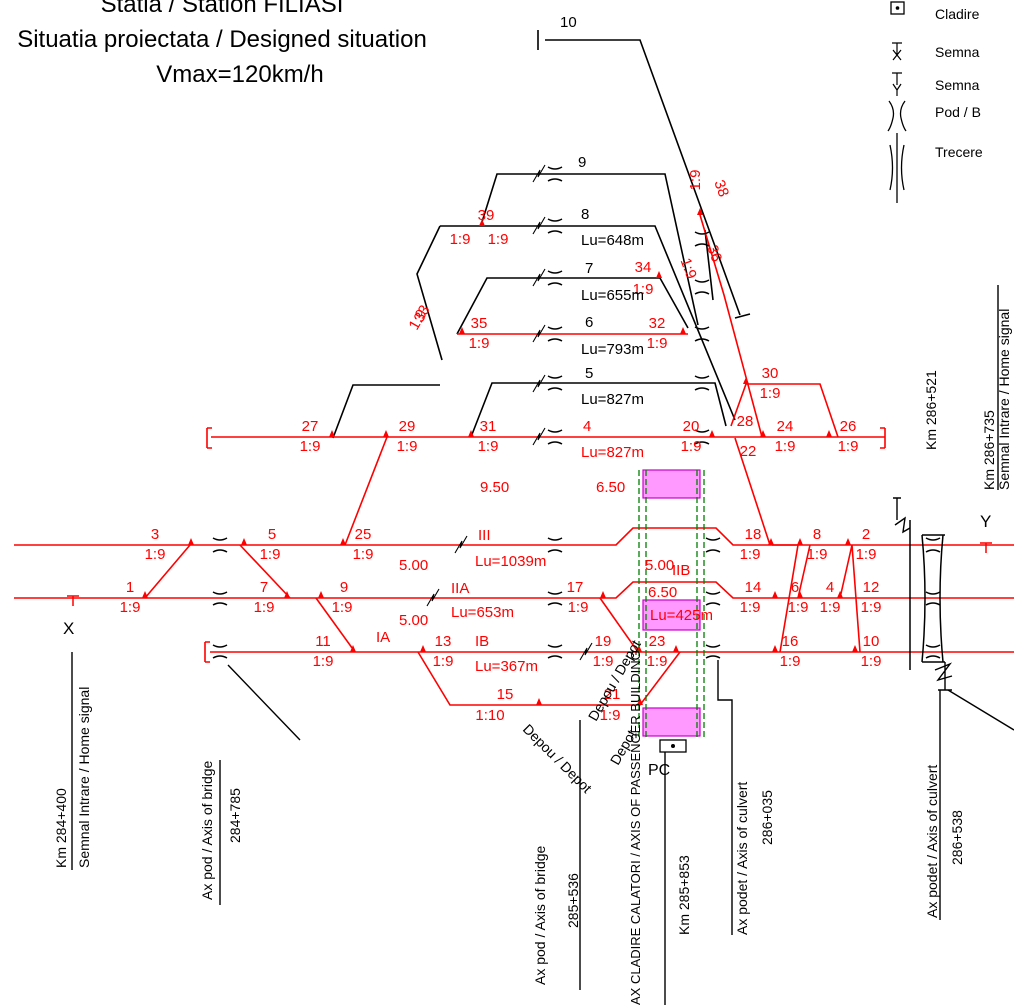 Image resolution: width=1014 pixels, height=1005 pixels. I want to click on switch-no: 32, so click(657, 323).